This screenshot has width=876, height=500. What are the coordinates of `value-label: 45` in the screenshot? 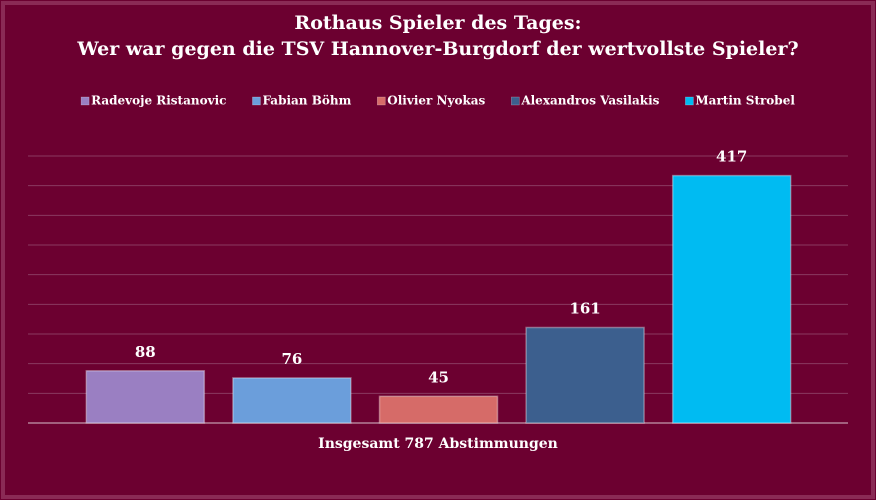 It's located at (438, 377).